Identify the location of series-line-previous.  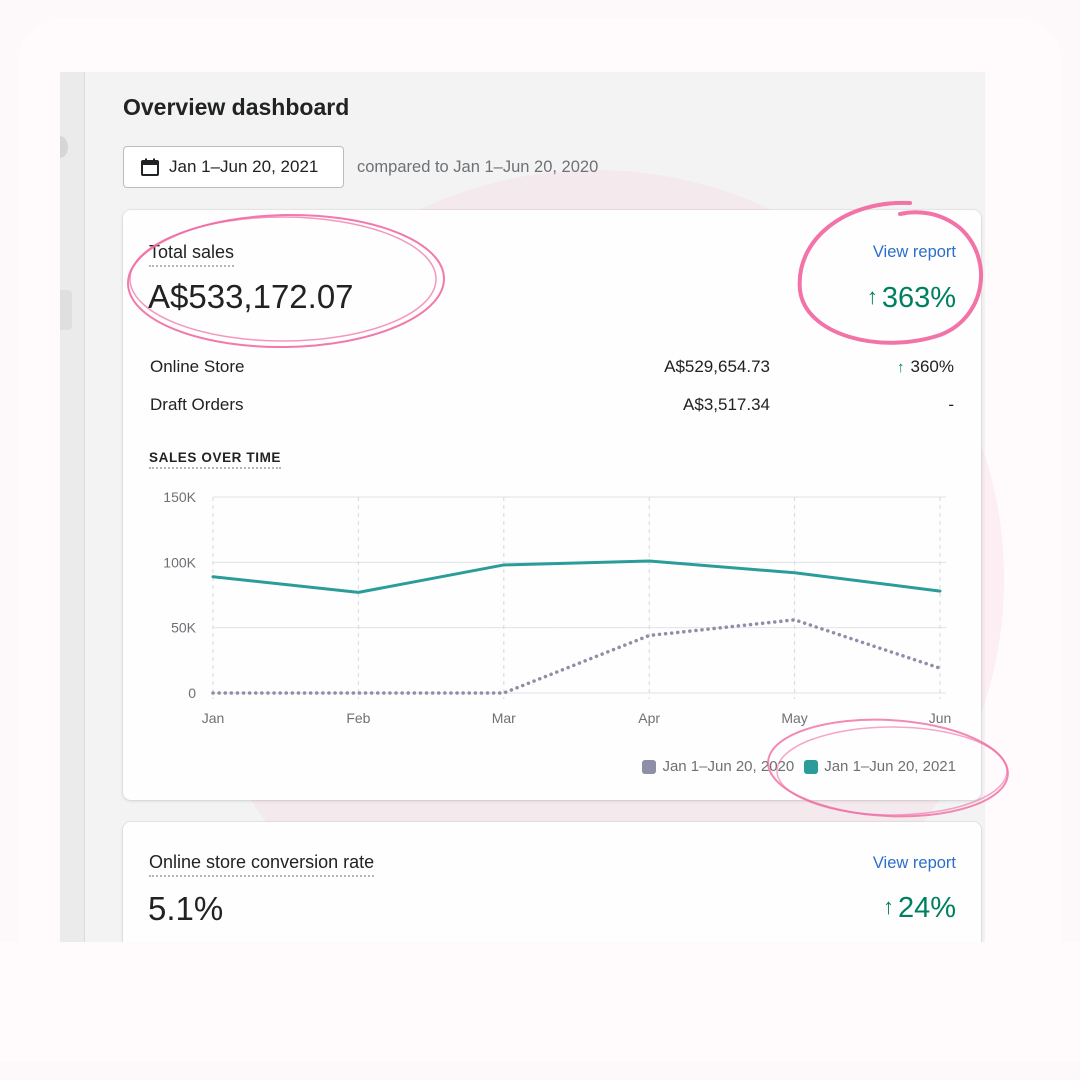
(576, 656).